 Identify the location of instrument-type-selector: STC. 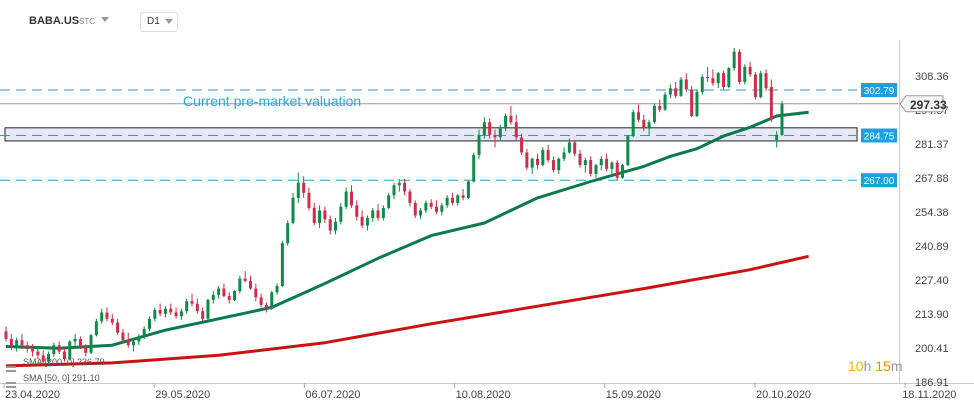
(87, 21).